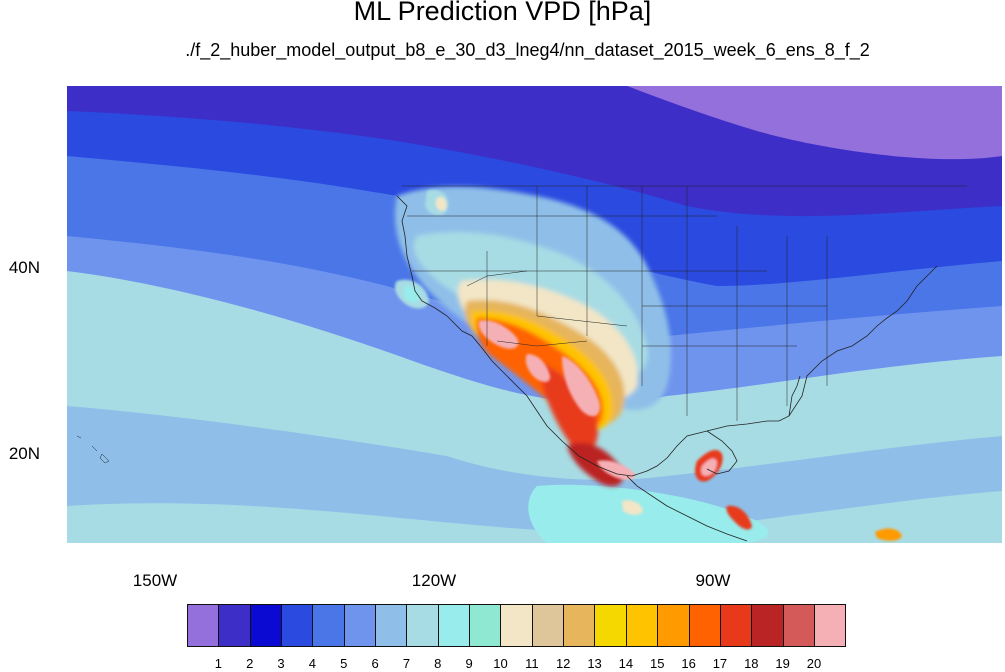 Image resolution: width=1005 pixels, height=672 pixels. Describe the element at coordinates (375, 663) in the screenshot. I see `colorbar-tick-label: 6` at that location.